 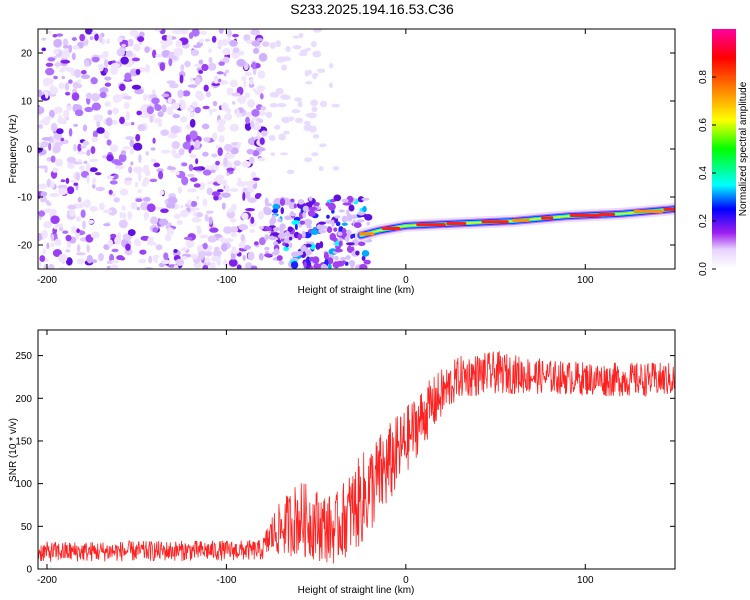 What do you see at coordinates (703, 173) in the screenshot?
I see `colorbar-tick-label: 0.4` at bounding box center [703, 173].